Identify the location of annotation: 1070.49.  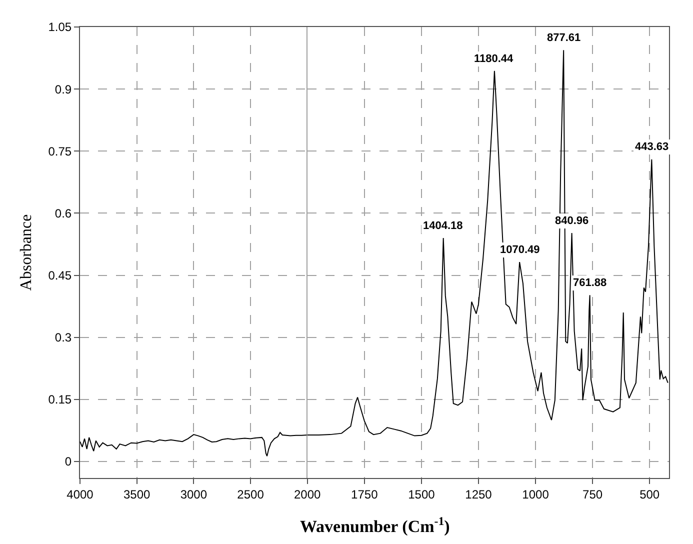
(520, 250).